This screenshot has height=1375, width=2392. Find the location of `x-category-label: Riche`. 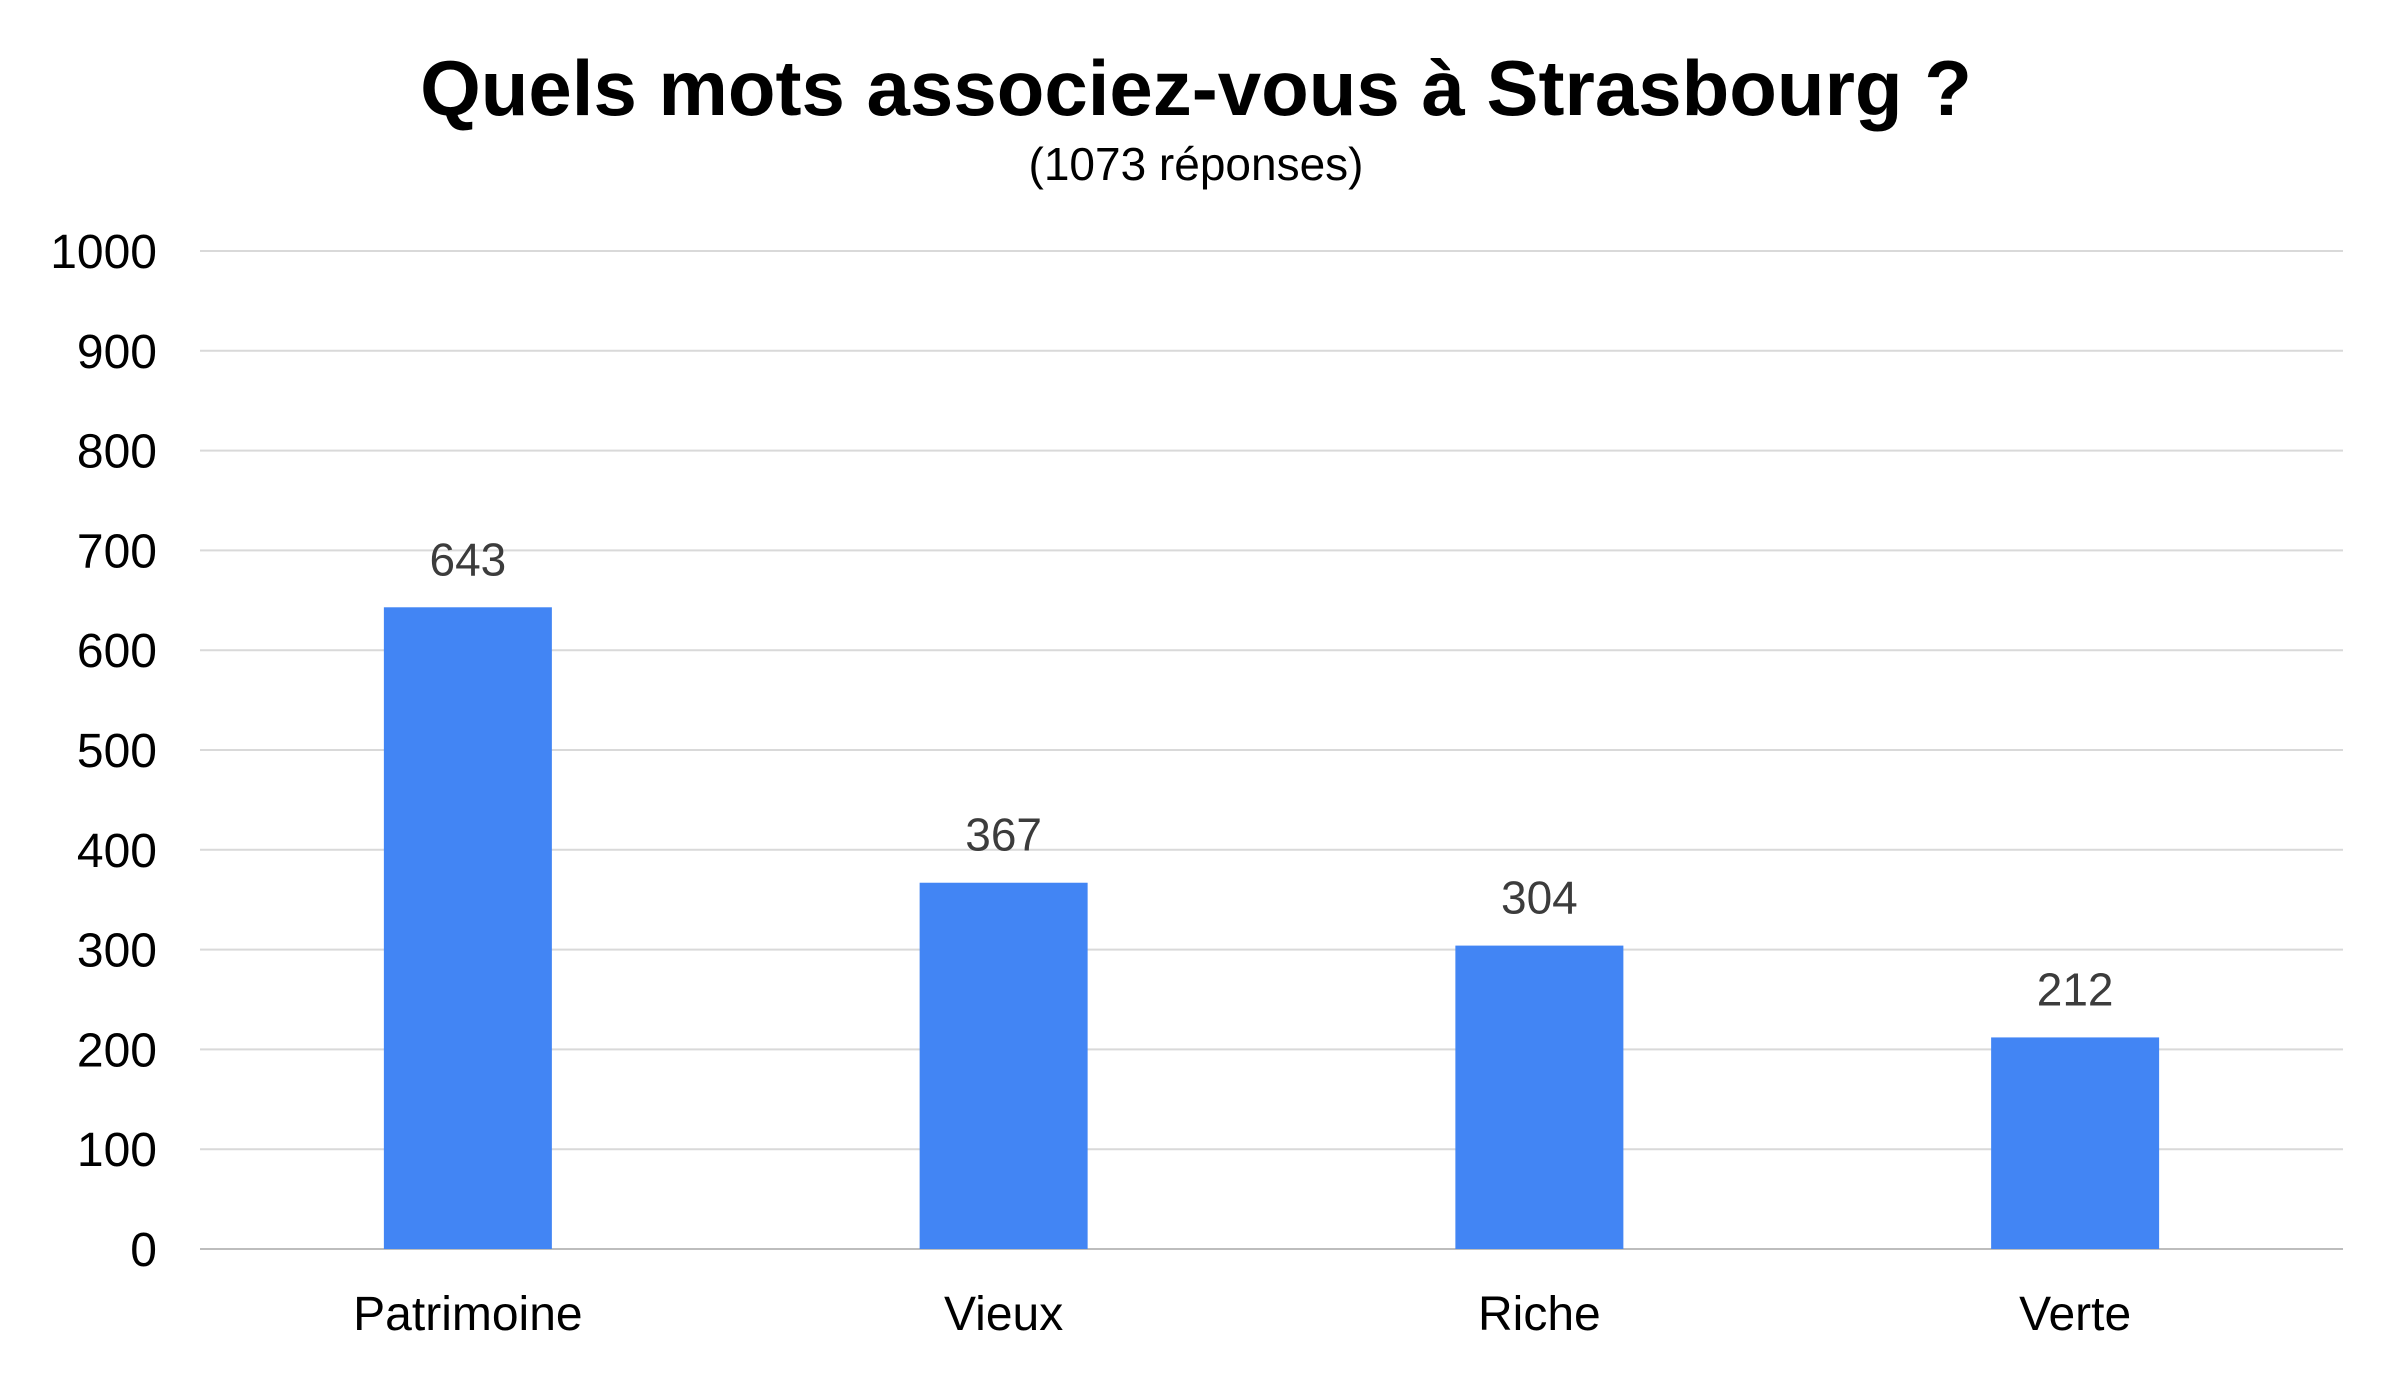

x-category-label: Riche is located at coordinates (1539, 1314).